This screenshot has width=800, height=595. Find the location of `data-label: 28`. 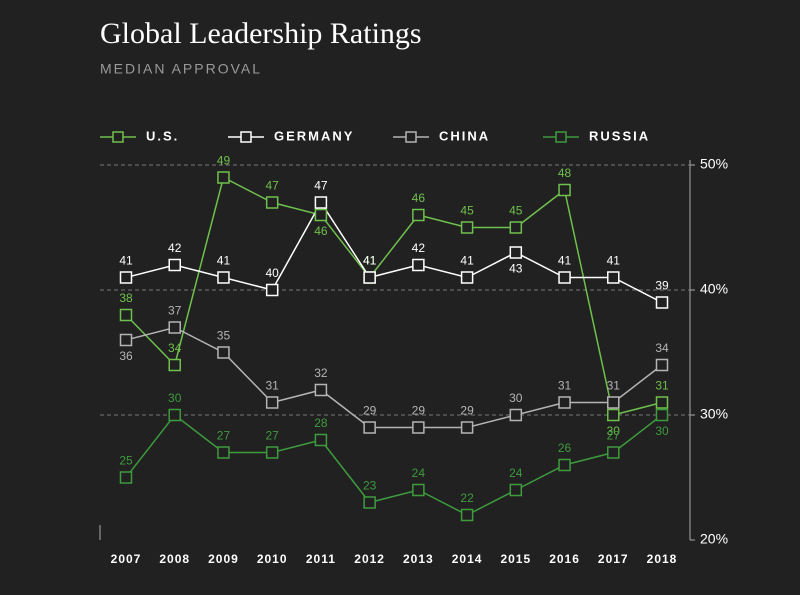

data-label: 28 is located at coordinates (321, 423).